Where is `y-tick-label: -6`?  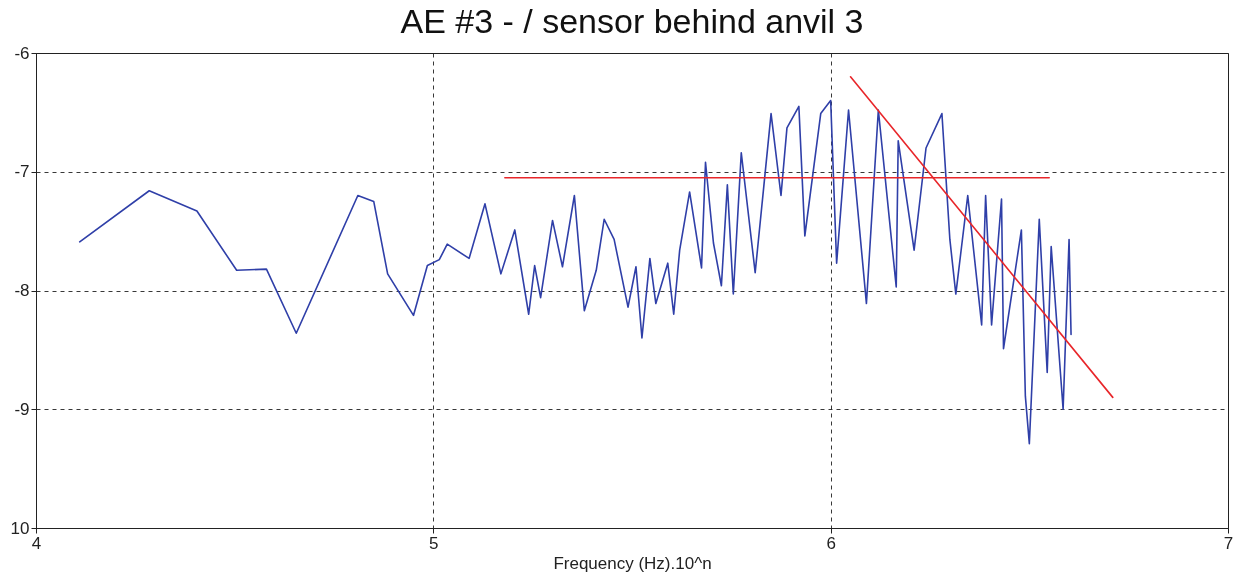 y-tick-label: -6 is located at coordinates (22, 53).